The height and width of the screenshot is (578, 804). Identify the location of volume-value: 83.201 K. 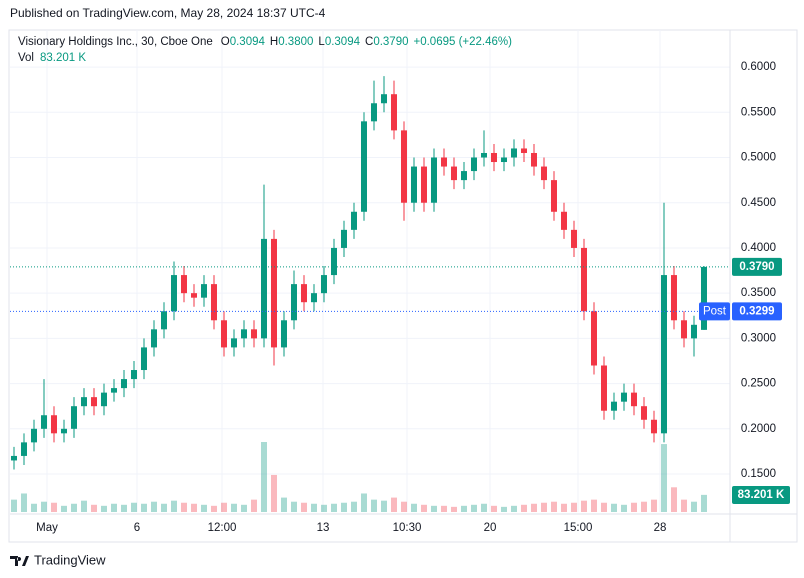
(63, 58).